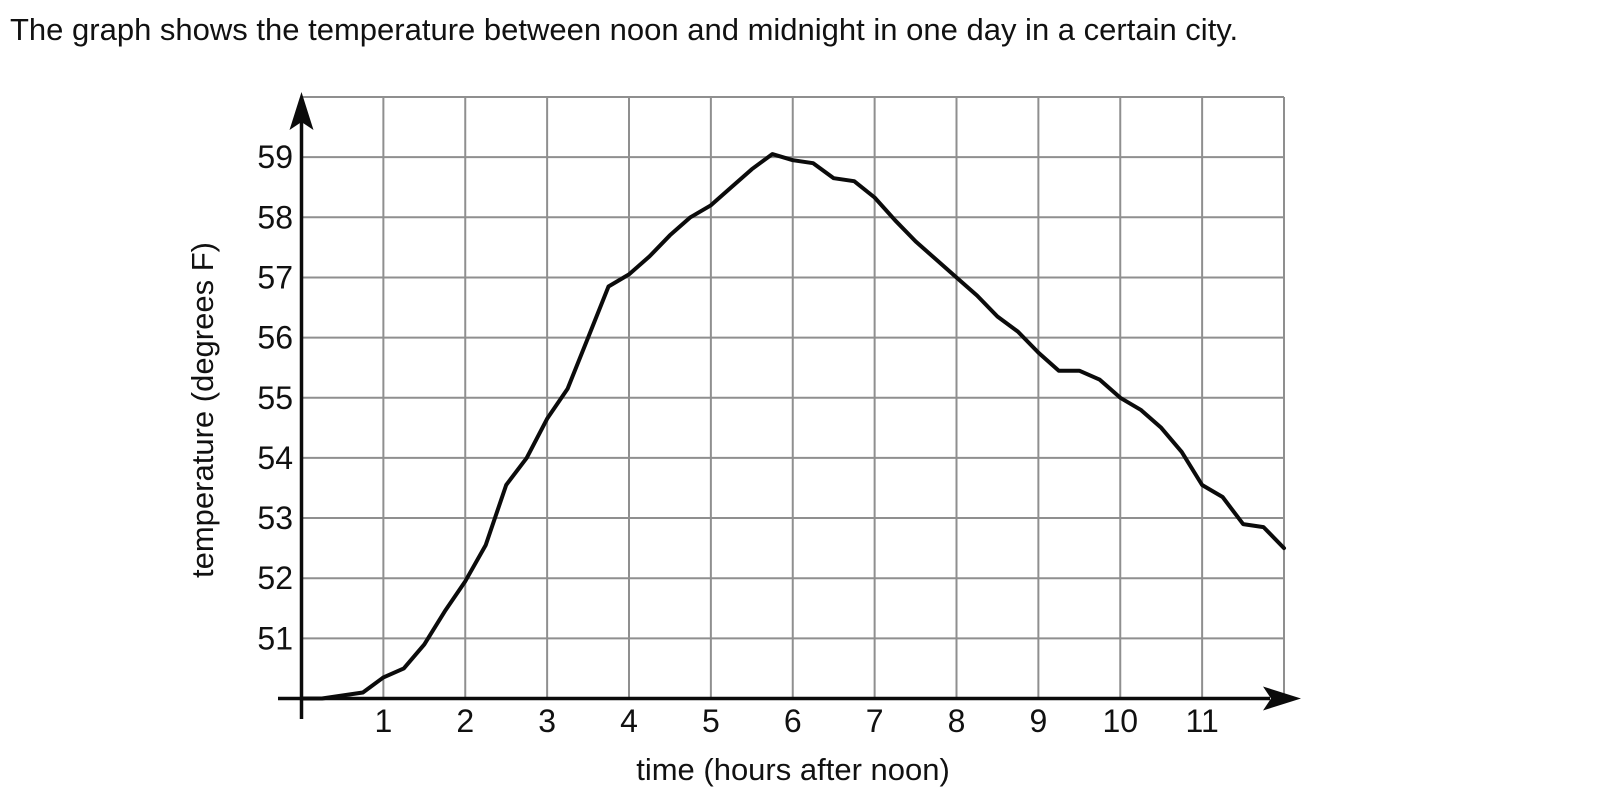 The image size is (1600, 805). What do you see at coordinates (275, 217) in the screenshot?
I see `y-tick-label: 58` at bounding box center [275, 217].